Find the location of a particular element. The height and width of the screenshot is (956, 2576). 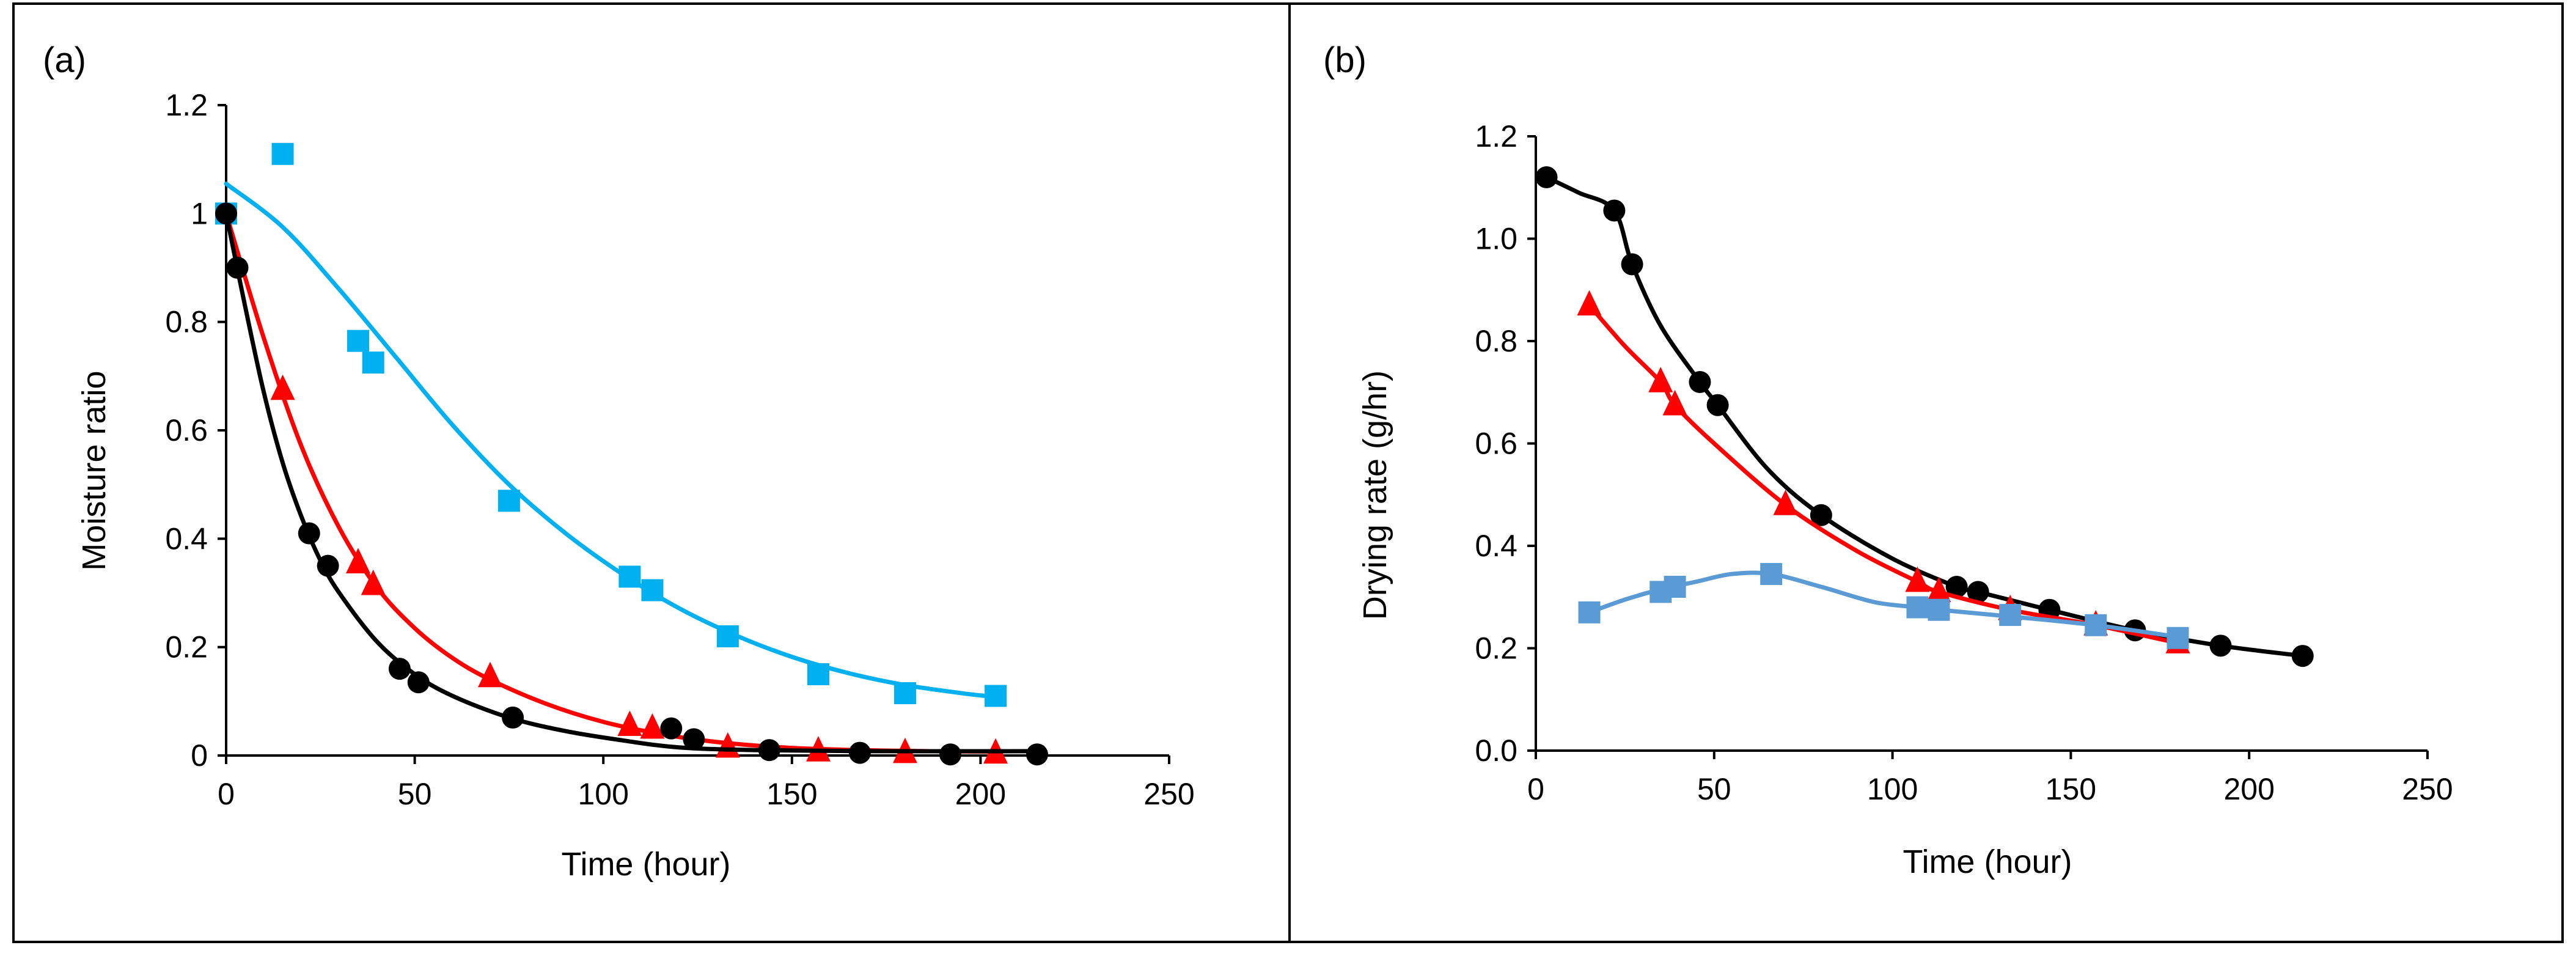

panel-b-y-tick-label: 0.4 is located at coordinates (1496, 546).